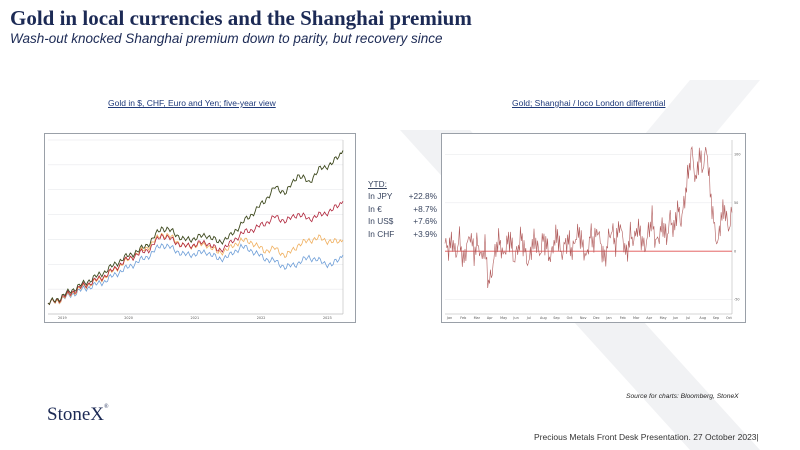 This screenshot has height=450, width=800. What do you see at coordinates (425, 233) in the screenshot?
I see `ytd-value: +3.9%` at bounding box center [425, 233].